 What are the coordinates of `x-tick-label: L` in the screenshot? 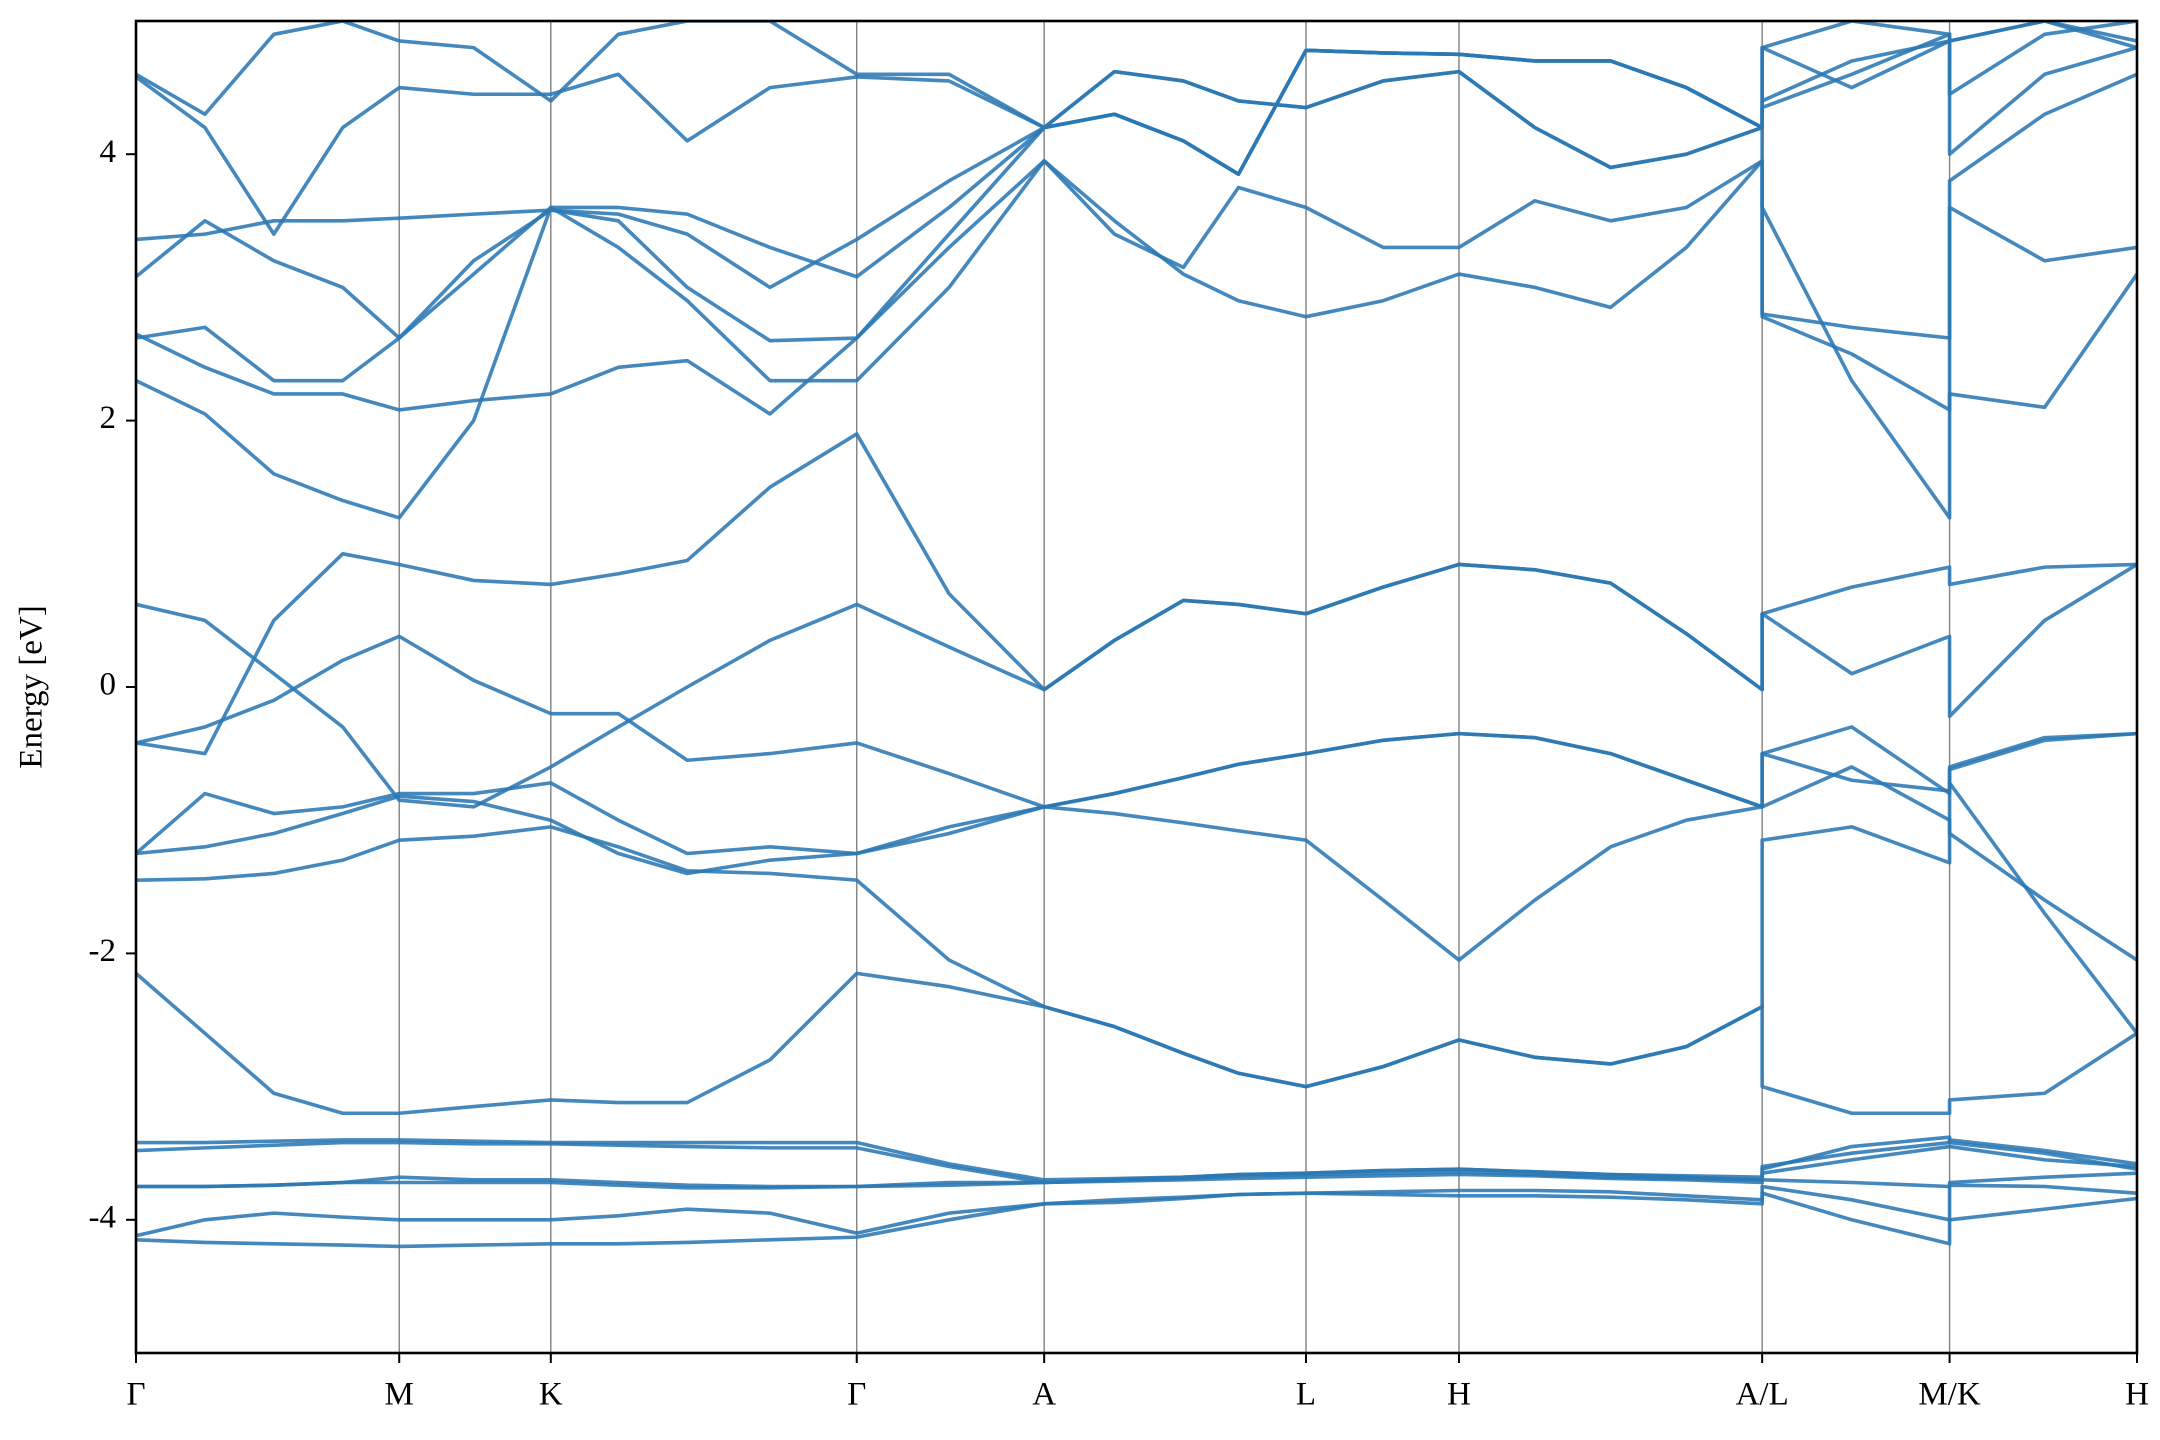 It's located at (1306, 1395).